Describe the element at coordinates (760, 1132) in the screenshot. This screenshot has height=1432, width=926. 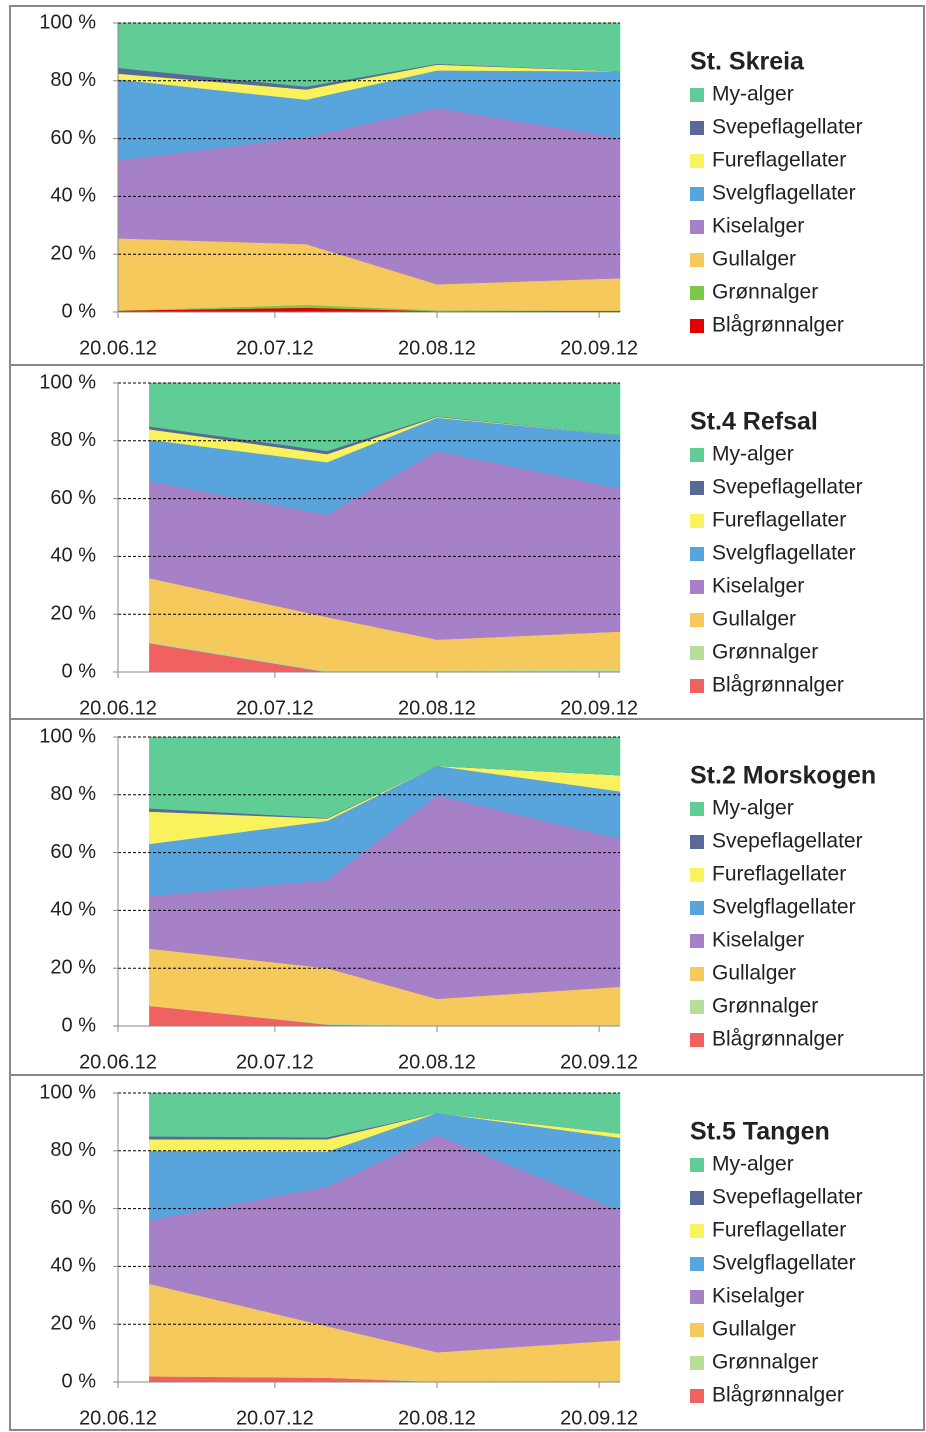
I see `chart-title: St.5 Tangen` at that location.